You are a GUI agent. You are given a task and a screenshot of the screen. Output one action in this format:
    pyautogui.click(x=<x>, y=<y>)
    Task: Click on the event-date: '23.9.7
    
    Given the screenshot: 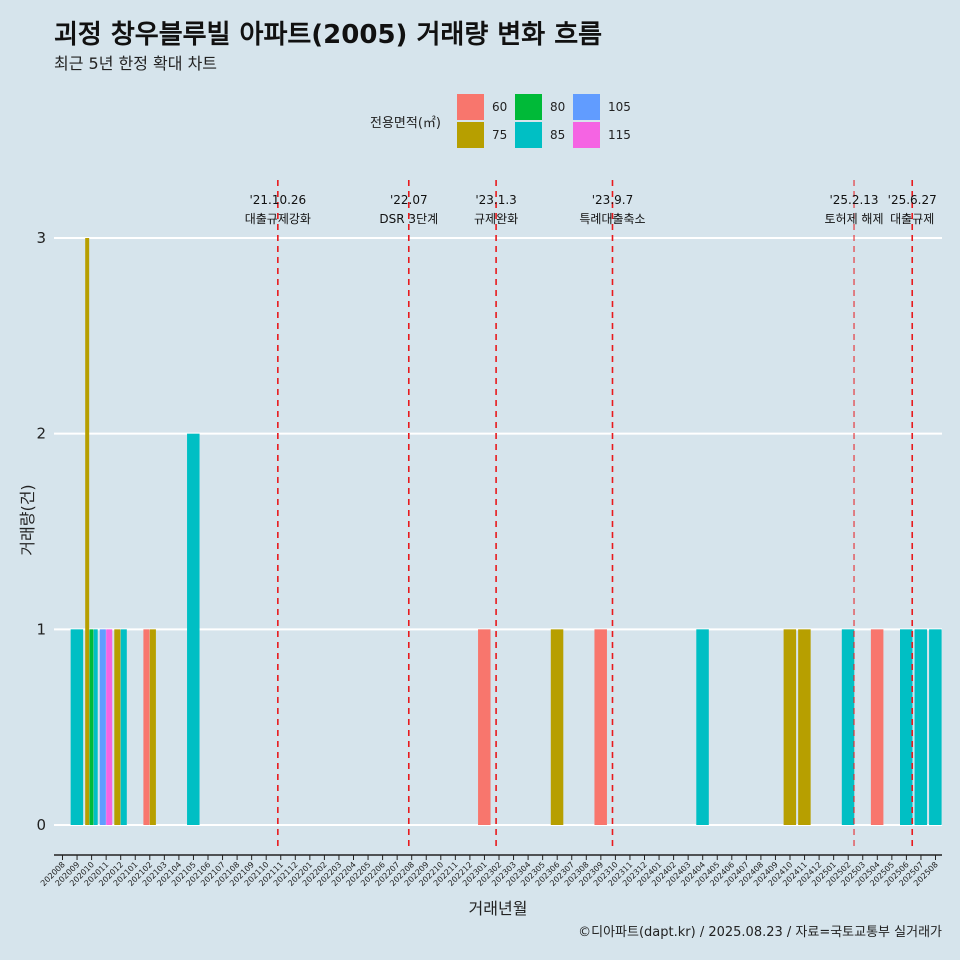 What is the action you would take?
    pyautogui.click(x=612, y=200)
    